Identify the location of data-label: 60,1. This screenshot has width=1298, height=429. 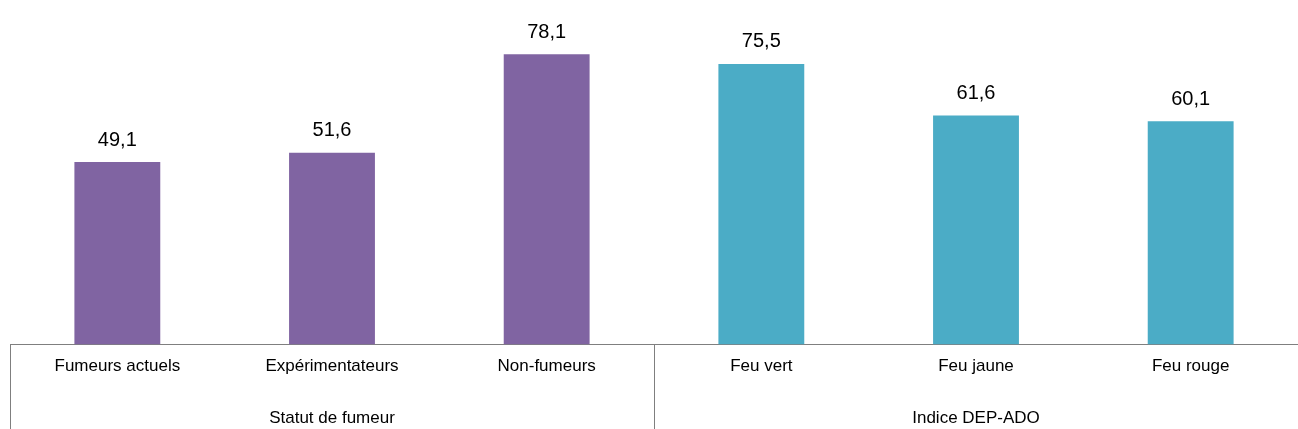
(1191, 97).